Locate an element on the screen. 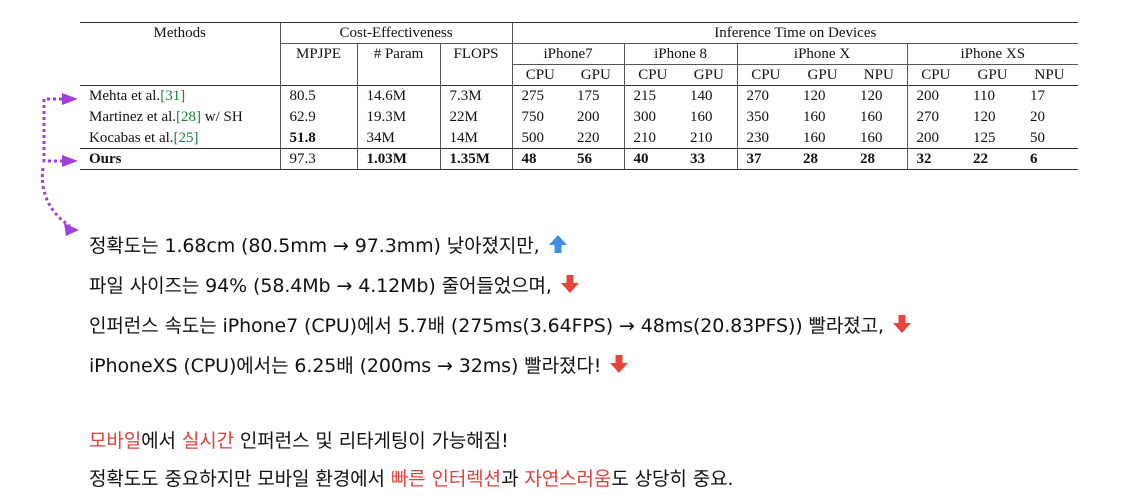 The width and height of the screenshot is (1136, 501). time-cell: 215 is located at coordinates (652, 96).